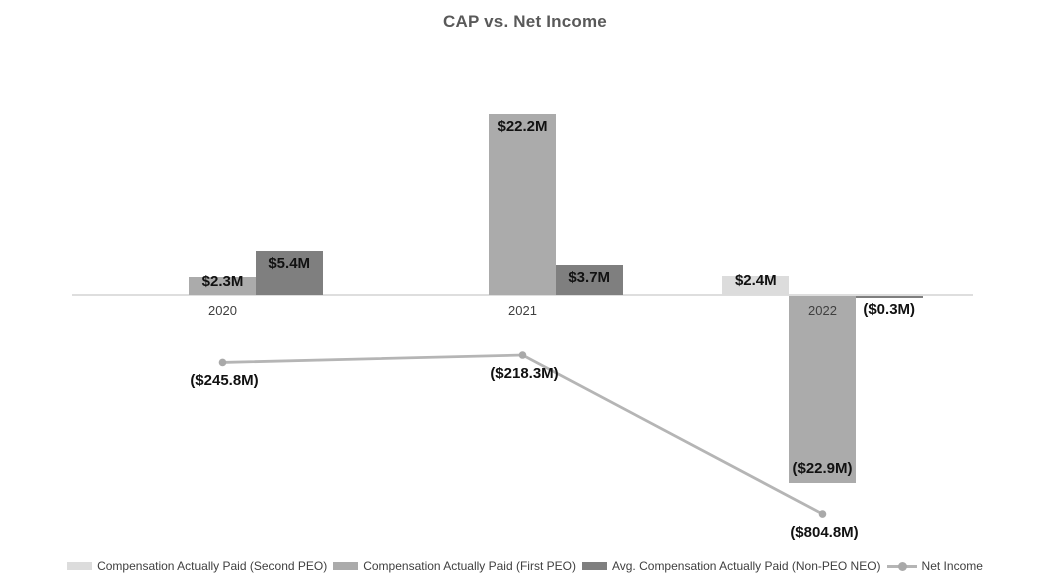 Image resolution: width=1050 pixels, height=588 pixels. I want to click on bar-first-peo-2020, so click(222, 286).